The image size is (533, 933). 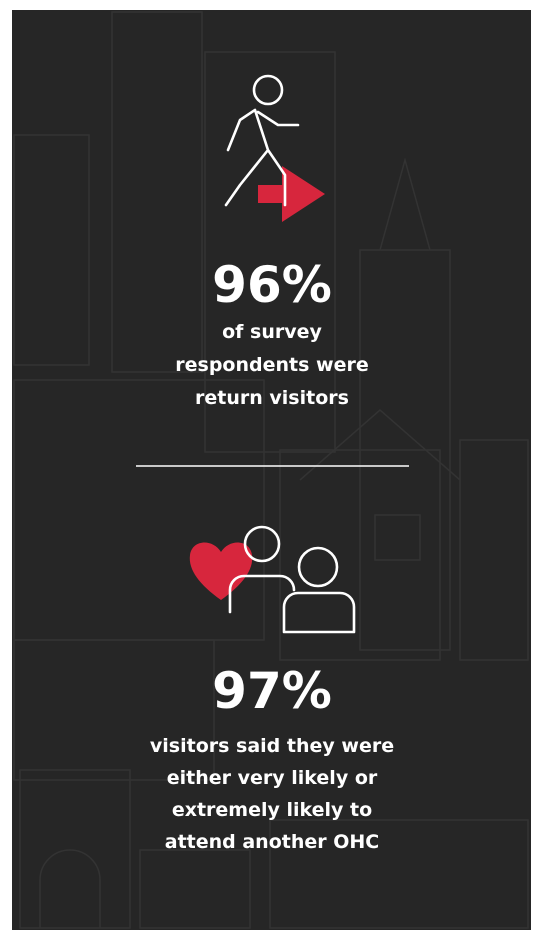 What do you see at coordinates (272, 285) in the screenshot?
I see `stat-value: 96%` at bounding box center [272, 285].